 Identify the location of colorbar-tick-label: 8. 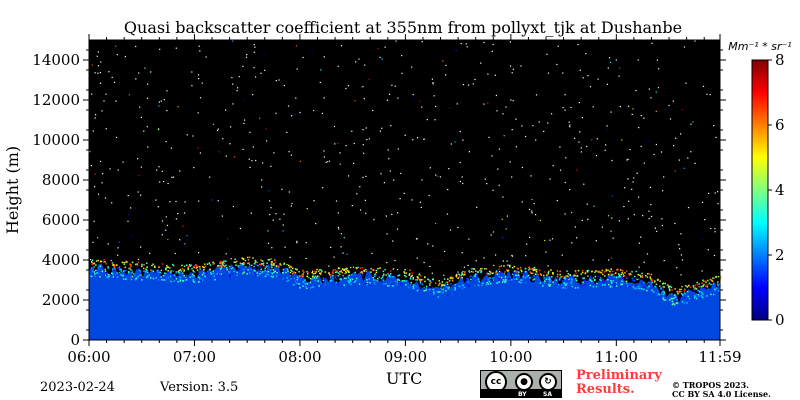
(780, 60).